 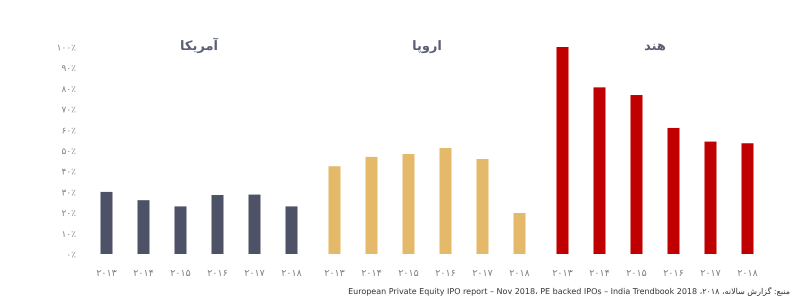 I want to click on y-tick-label: ۶۰٪, so click(x=68, y=131).